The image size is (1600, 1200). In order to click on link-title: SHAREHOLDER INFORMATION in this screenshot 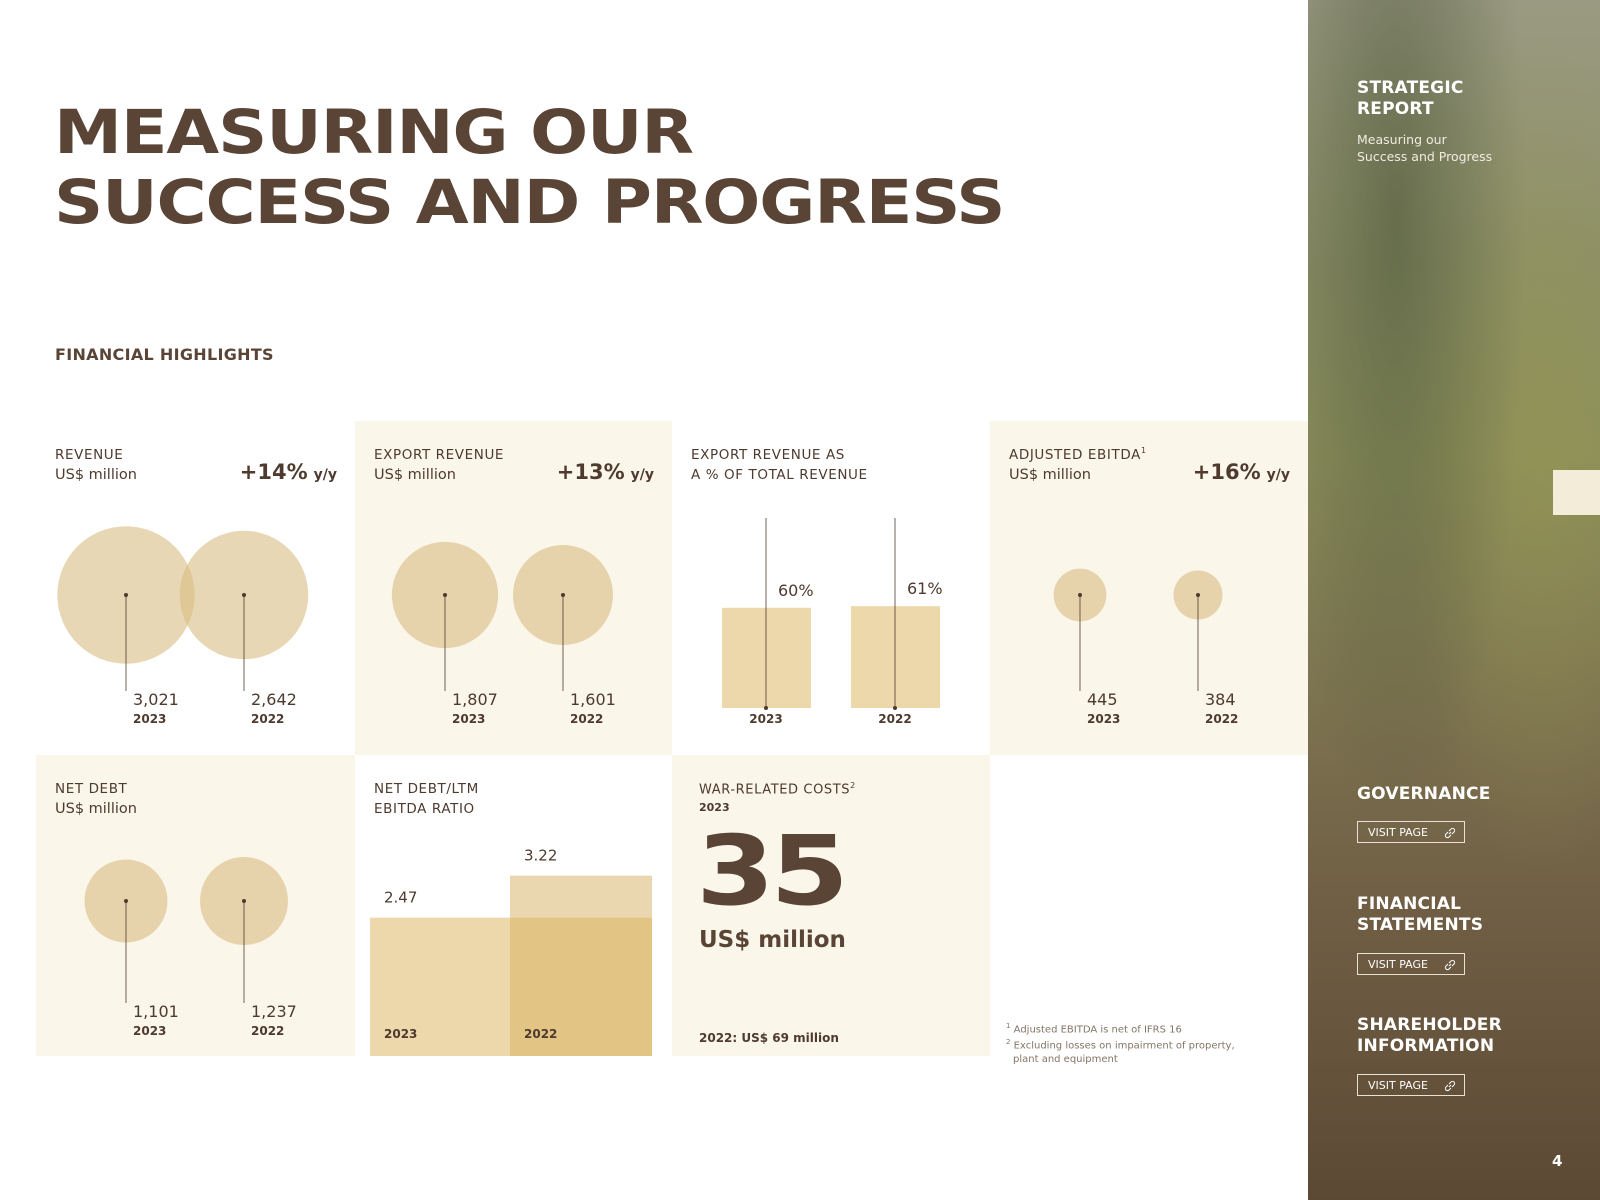, I will do `click(1429, 1035)`.